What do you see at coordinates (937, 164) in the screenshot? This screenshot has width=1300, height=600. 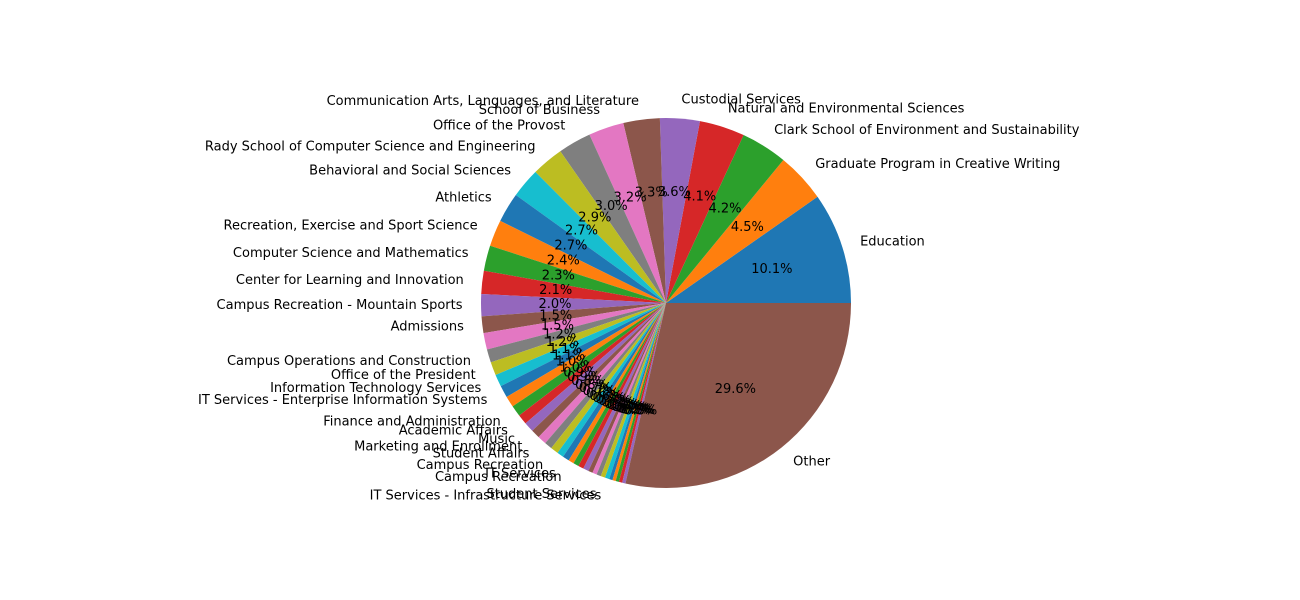 I see `slice-category-label: Graduate Program in Creative Writing` at bounding box center [937, 164].